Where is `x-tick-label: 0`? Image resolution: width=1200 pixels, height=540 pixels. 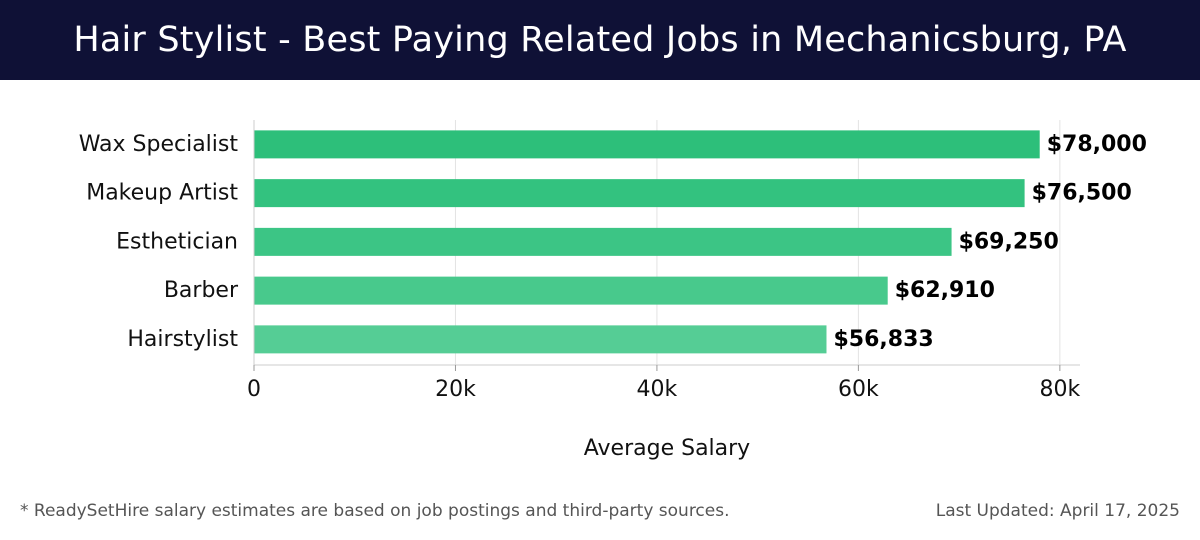 x-tick-label: 0 is located at coordinates (254, 389).